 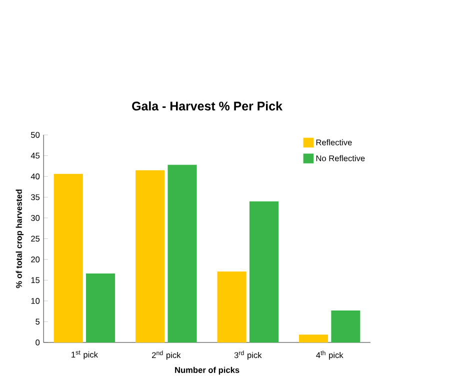 I want to click on y-tick-label: 35, so click(x=35, y=197).